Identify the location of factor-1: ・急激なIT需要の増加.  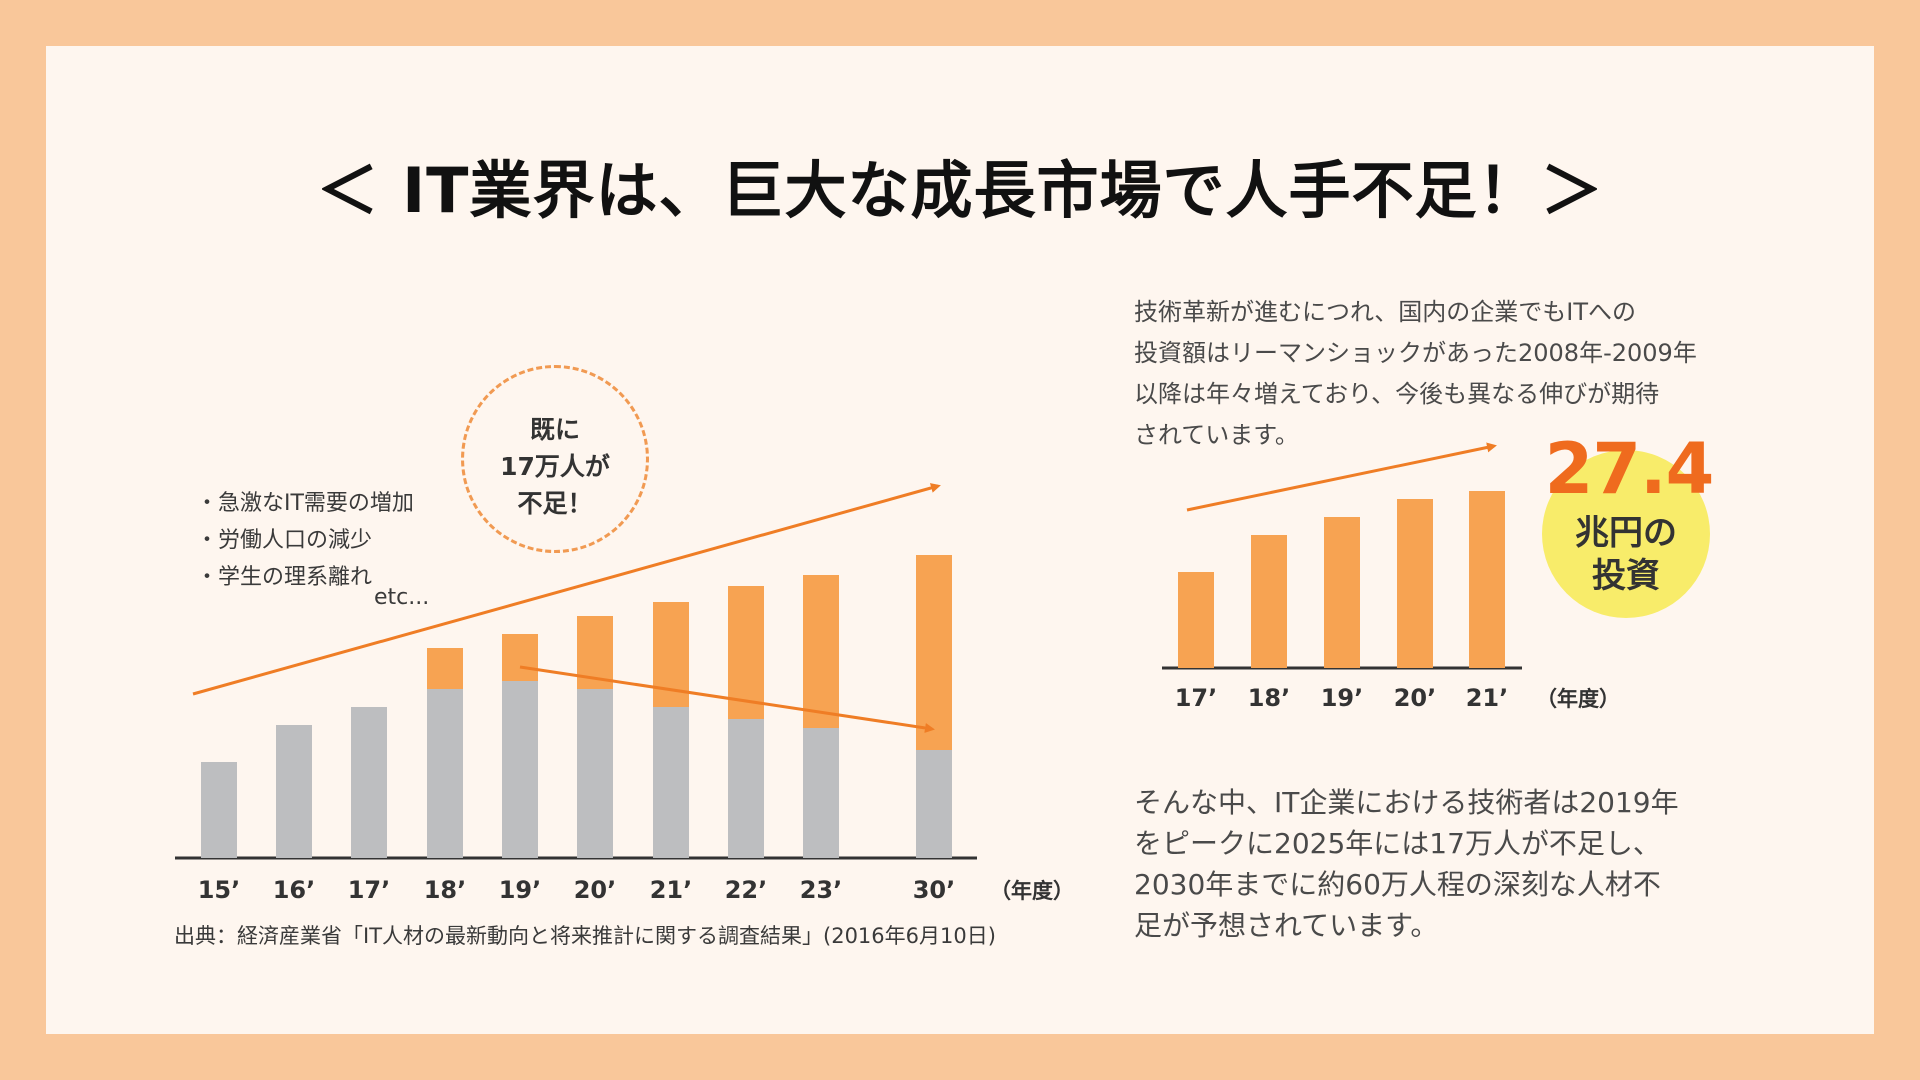
(305, 503).